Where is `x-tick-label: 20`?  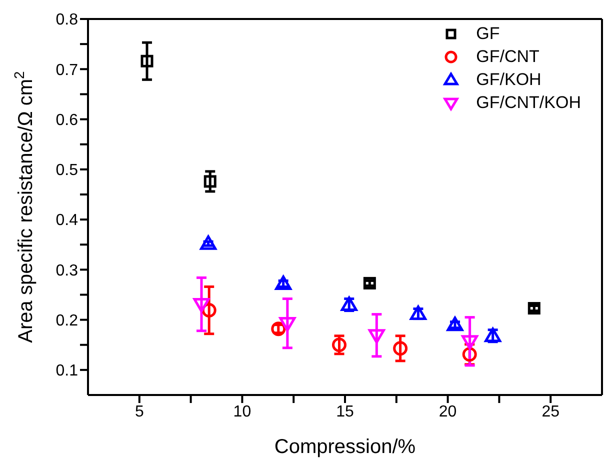
x-tick-label: 20 is located at coordinates (447, 411).